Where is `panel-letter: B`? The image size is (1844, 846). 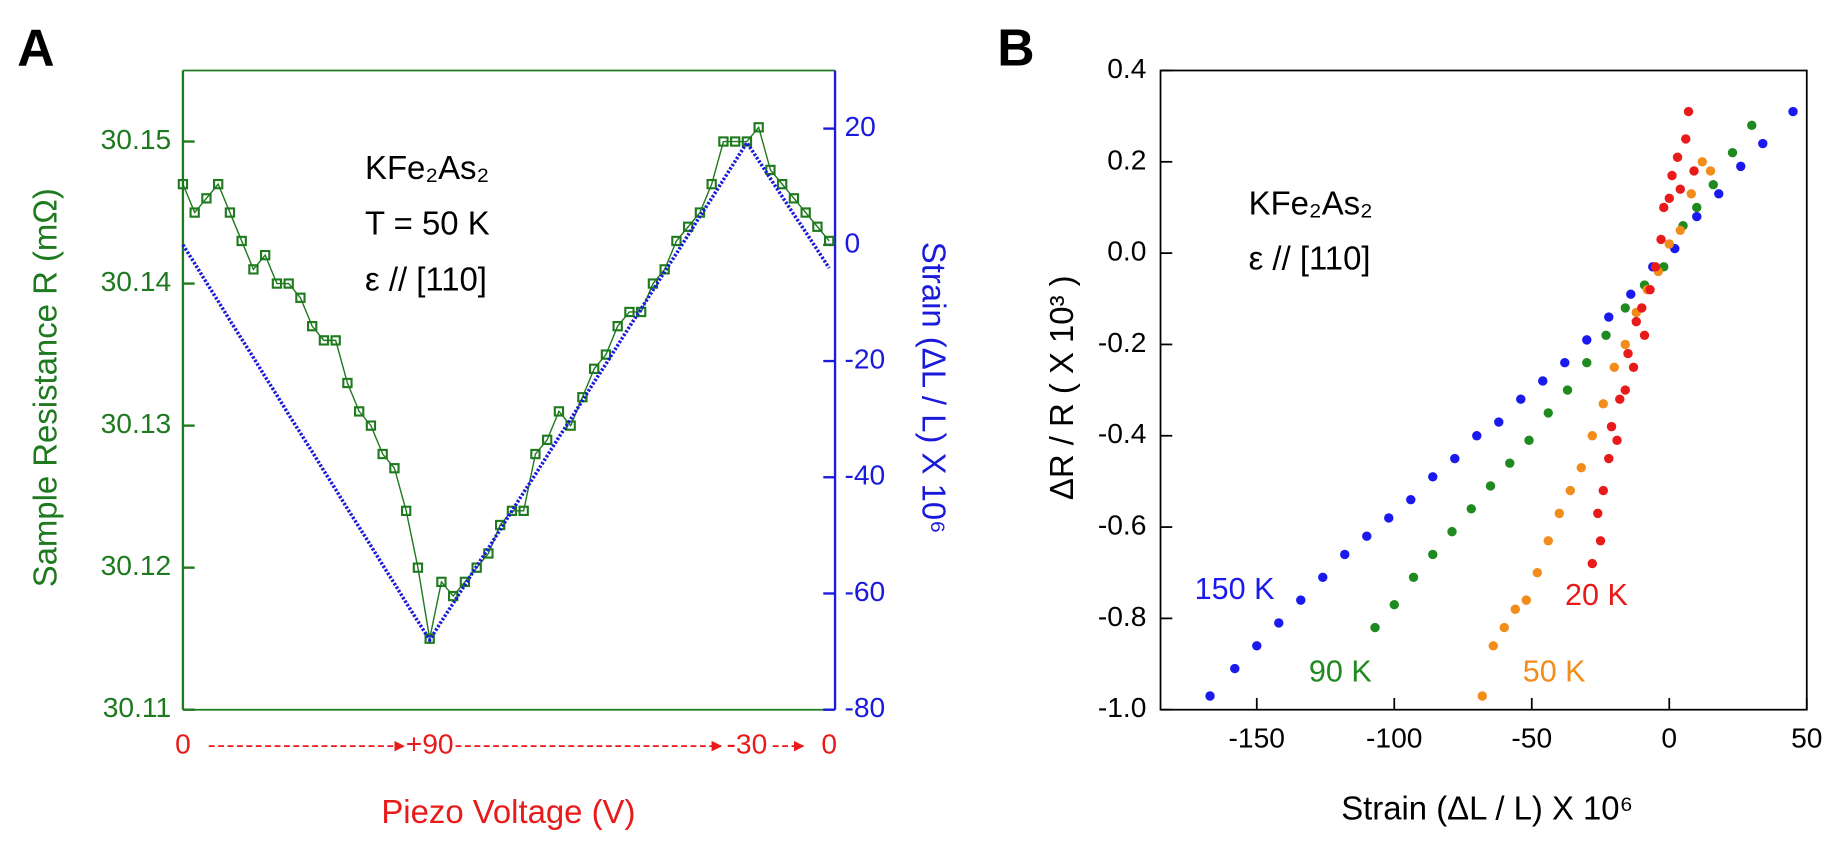 panel-letter: B is located at coordinates (1015, 47).